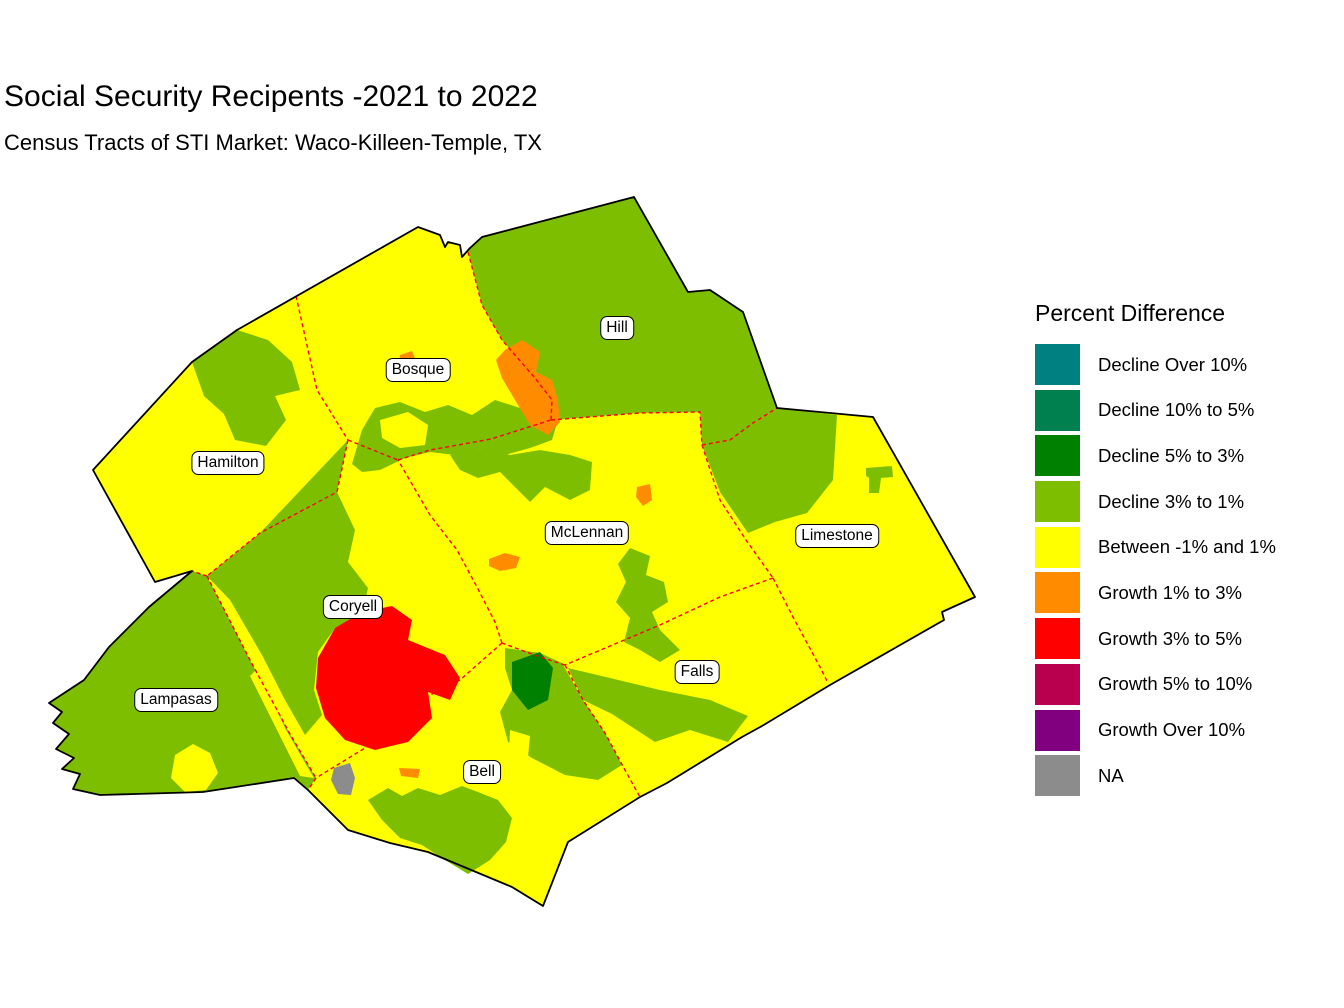 The height and width of the screenshot is (1008, 1344). What do you see at coordinates (1187, 547) in the screenshot?
I see `legend-label: Between -1% and 1%` at bounding box center [1187, 547].